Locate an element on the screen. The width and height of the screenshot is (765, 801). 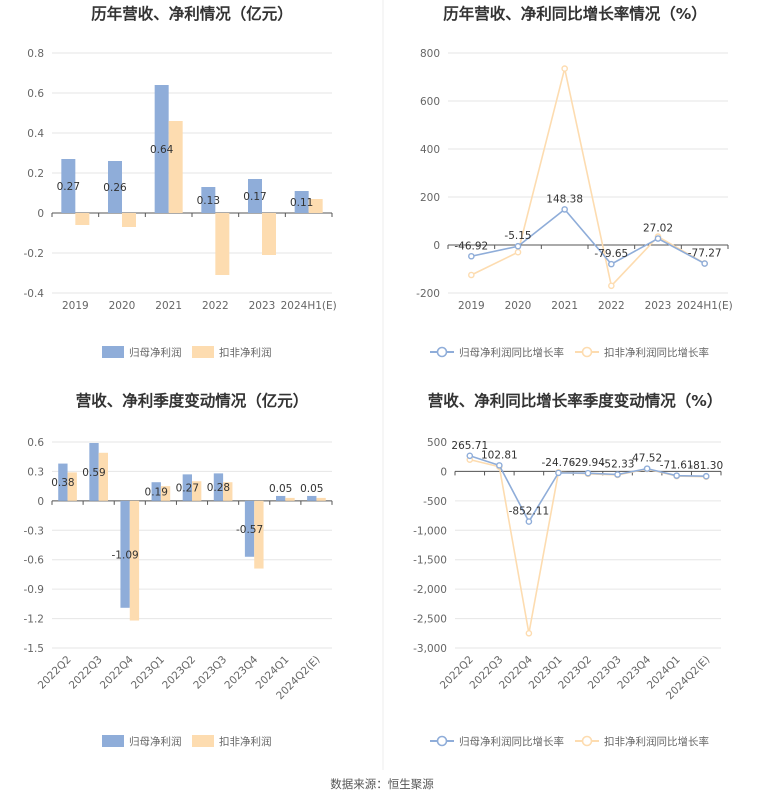
x-tick-label: 2022Q2 is located at coordinates (55, 673).